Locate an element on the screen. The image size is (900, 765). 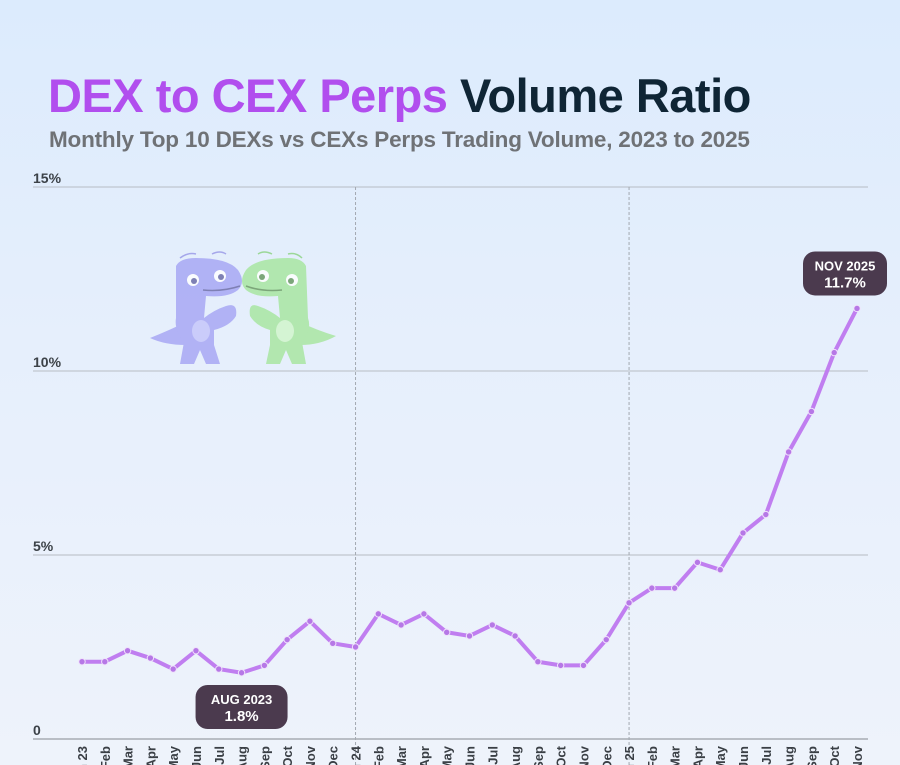
x-tick-label: Jan 23 is located at coordinates (82, 755).